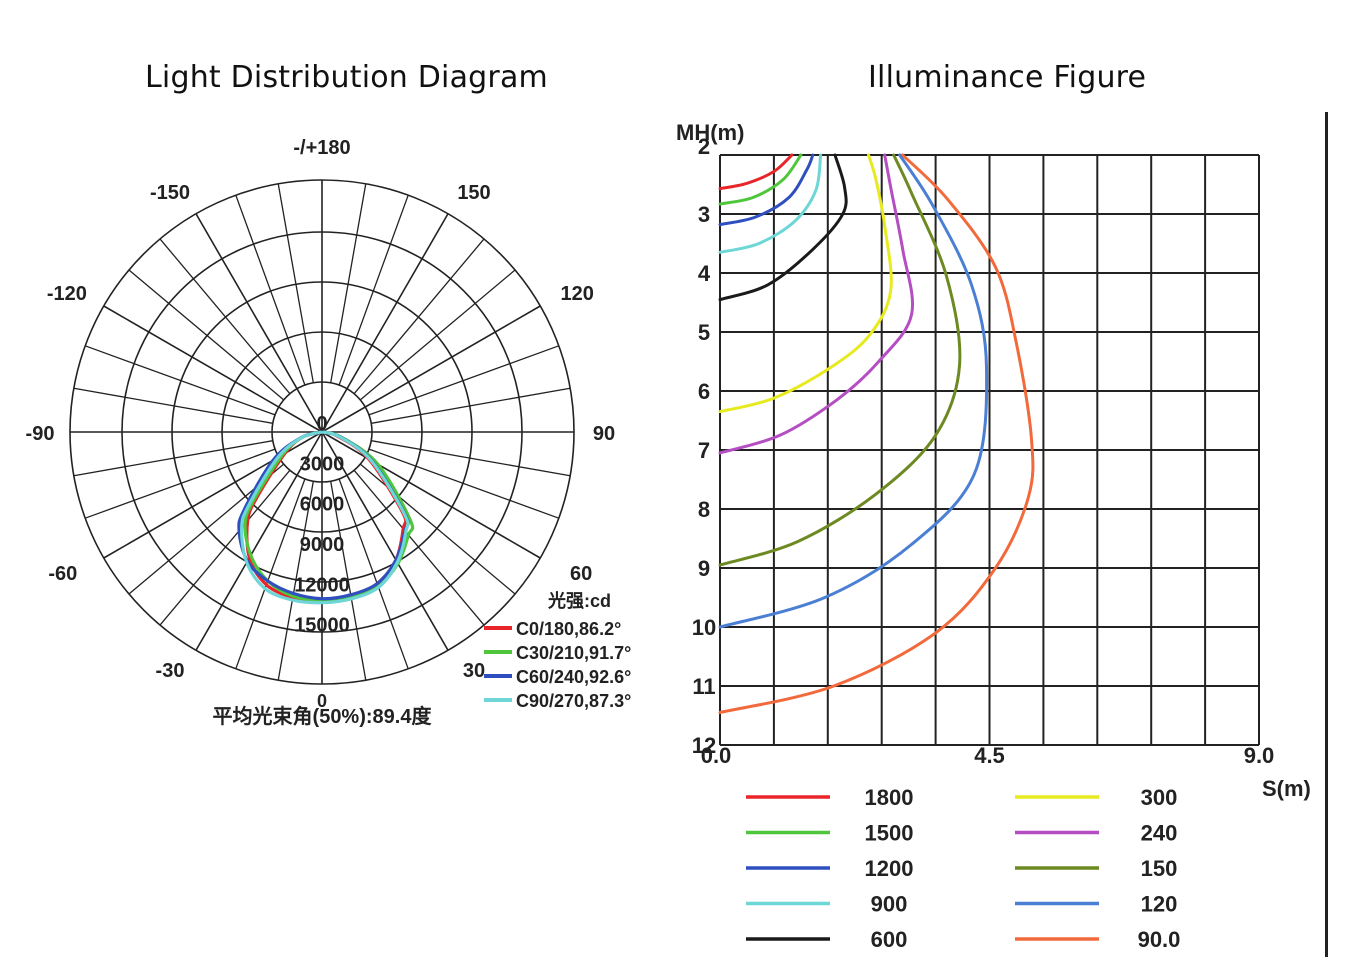  What do you see at coordinates (704, 568) in the screenshot?
I see `illum-y-tick-label: 9` at bounding box center [704, 568].